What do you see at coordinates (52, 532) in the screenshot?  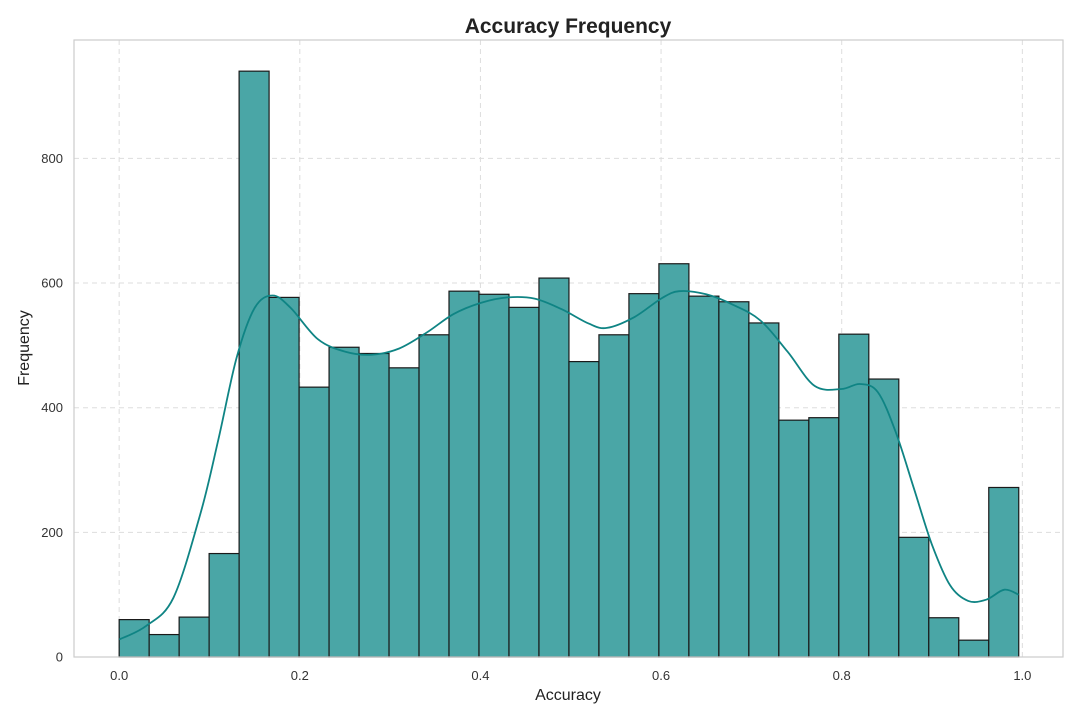 I see `y-tick-label: 200` at bounding box center [52, 532].